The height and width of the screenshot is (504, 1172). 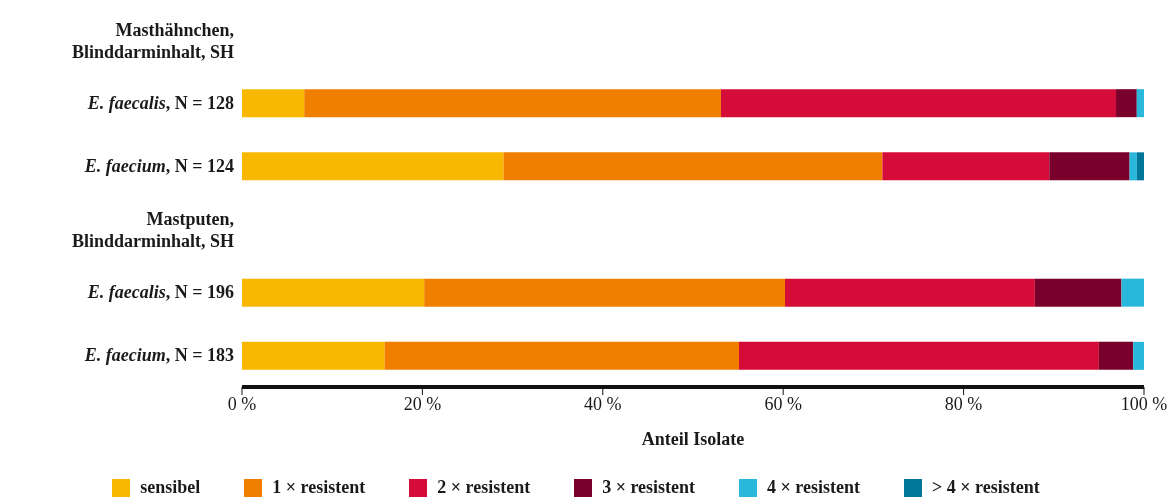 I want to click on x-tick-label: 60 %, so click(x=783, y=403).